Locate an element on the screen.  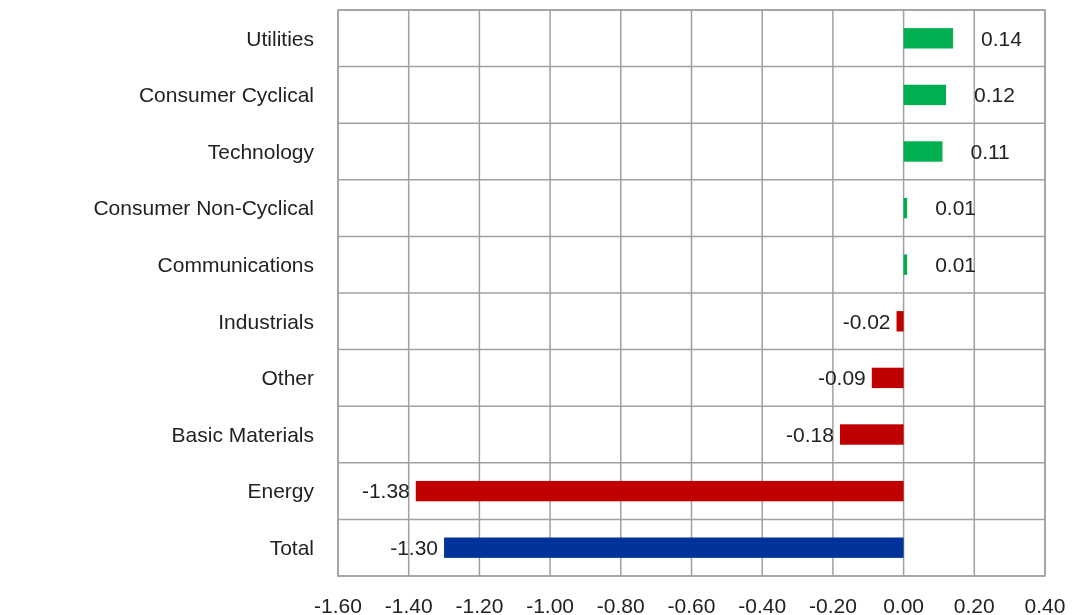
data-label: -0.18 is located at coordinates (810, 434).